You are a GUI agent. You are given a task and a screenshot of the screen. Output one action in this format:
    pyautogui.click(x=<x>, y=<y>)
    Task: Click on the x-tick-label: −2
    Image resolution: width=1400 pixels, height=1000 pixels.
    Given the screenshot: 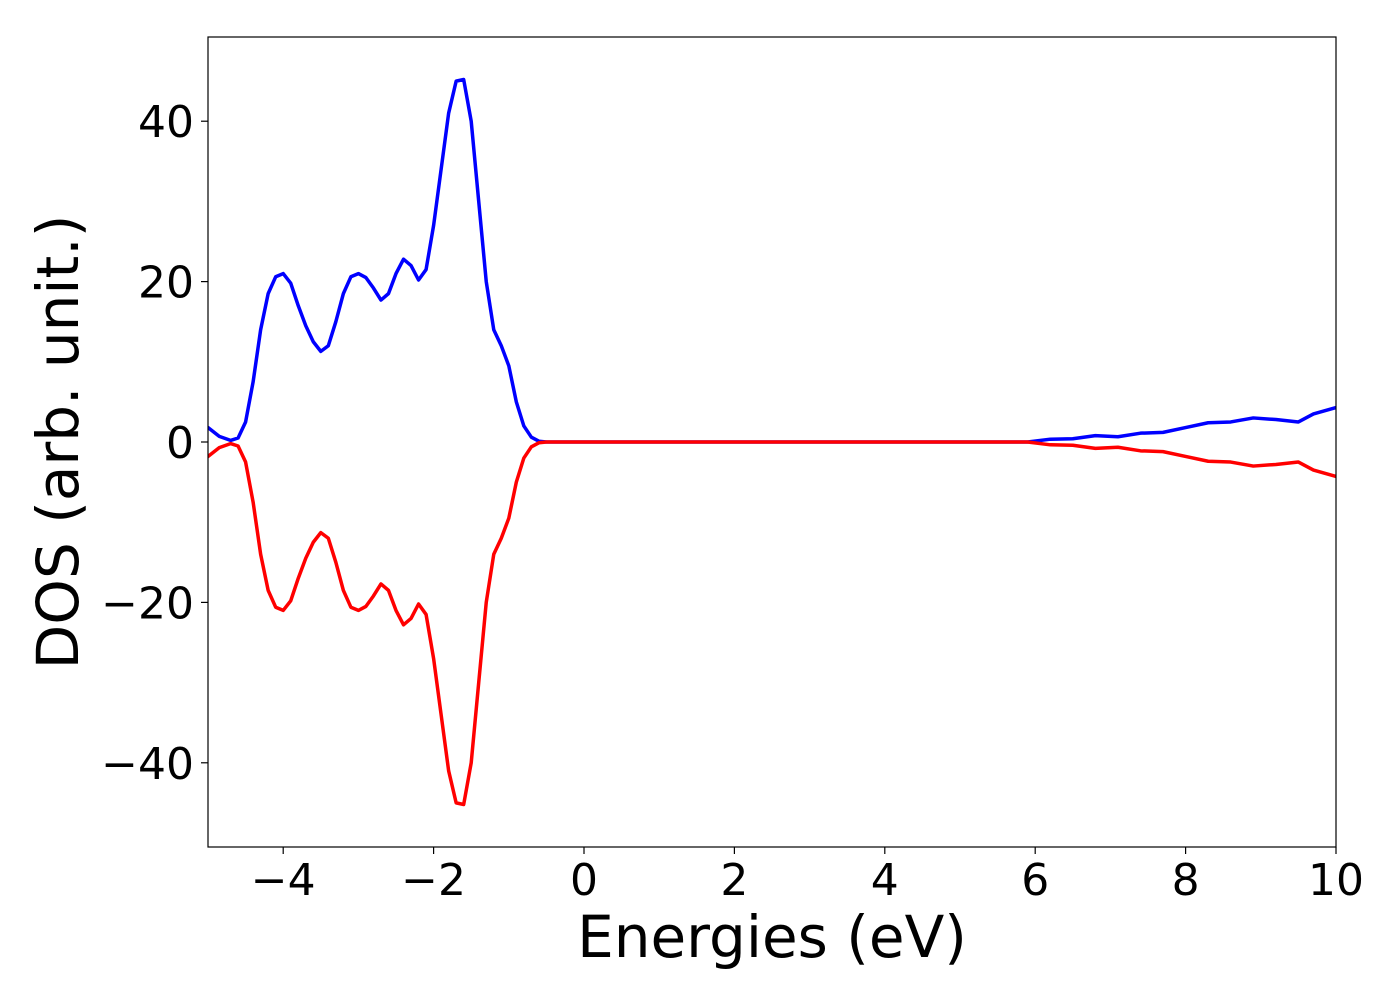 What is the action you would take?
    pyautogui.click(x=433, y=880)
    